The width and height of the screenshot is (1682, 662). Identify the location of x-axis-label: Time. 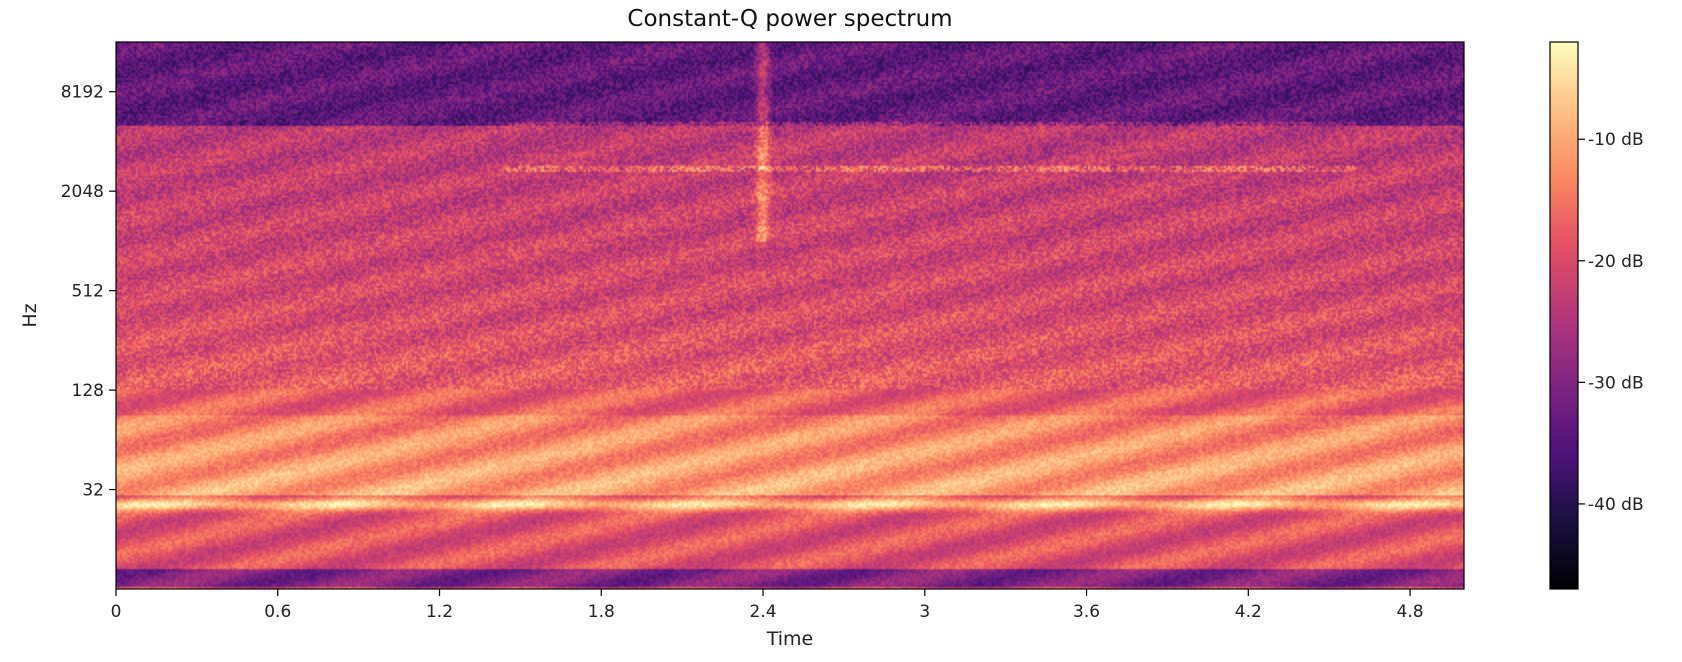
(790, 639).